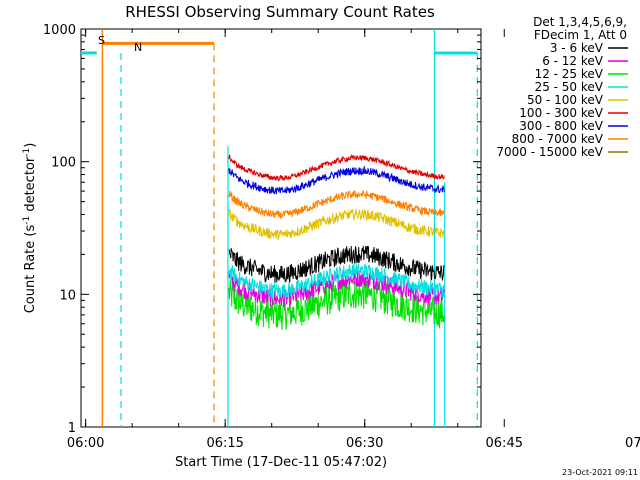 Image resolution: width=640 pixels, height=480 pixels. I want to click on legend-label-6: 300 - 800 keV, so click(561, 126).